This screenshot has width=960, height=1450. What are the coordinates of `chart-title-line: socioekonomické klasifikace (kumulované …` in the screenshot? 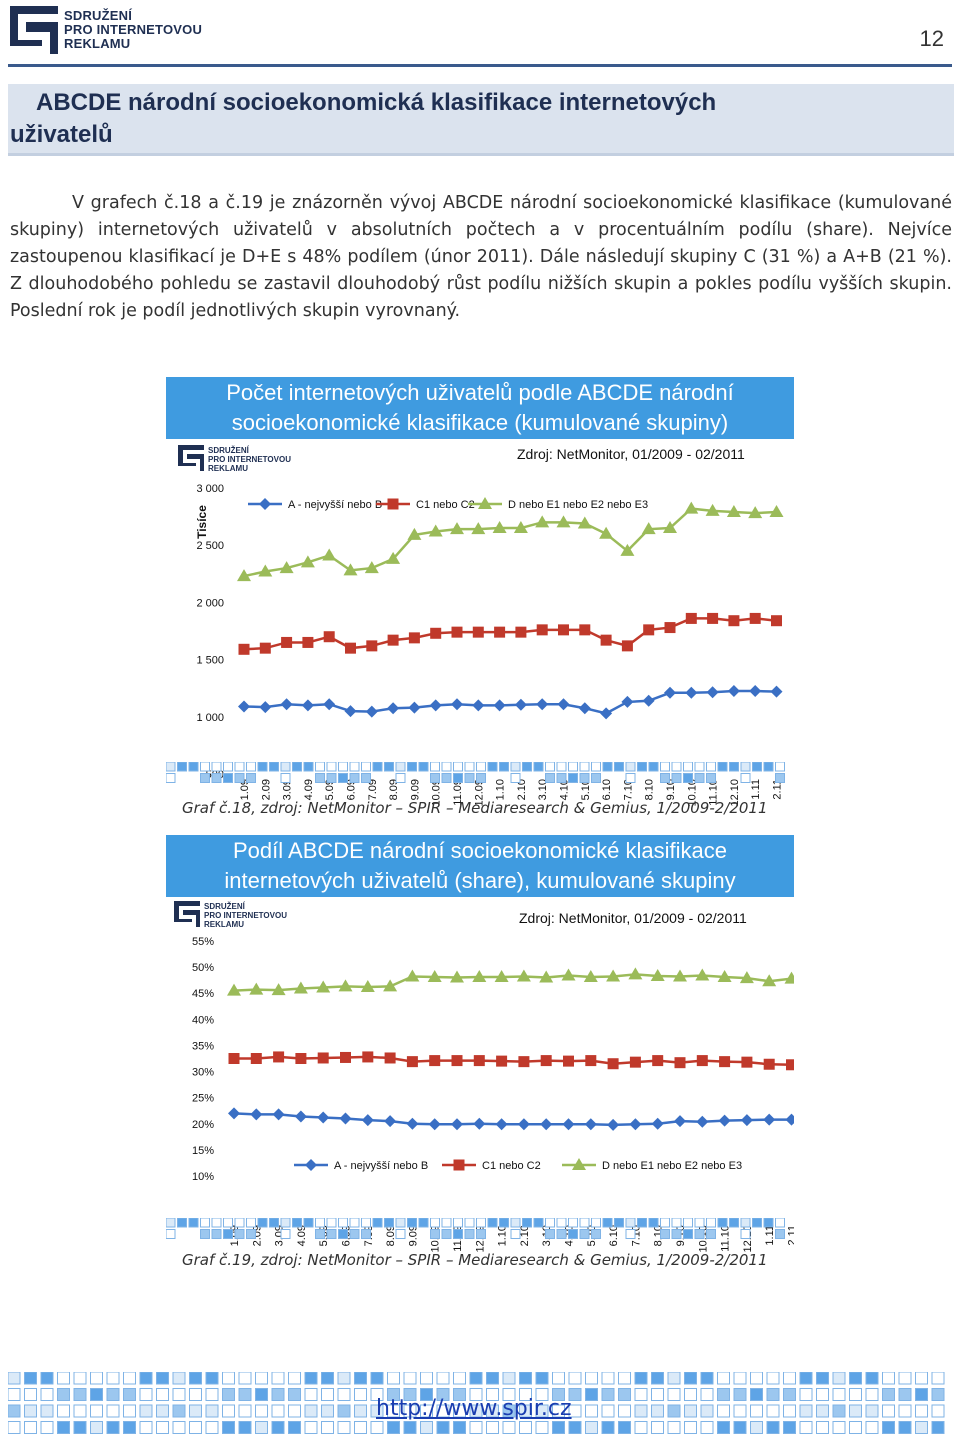 It's located at (480, 422).